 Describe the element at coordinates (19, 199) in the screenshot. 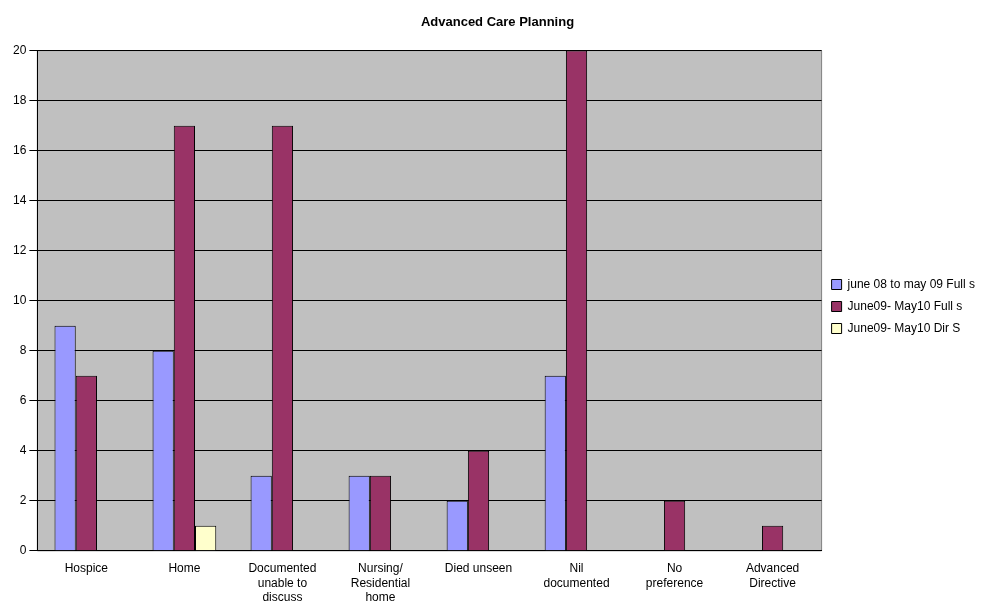

I see `y-tick-label: 14` at that location.